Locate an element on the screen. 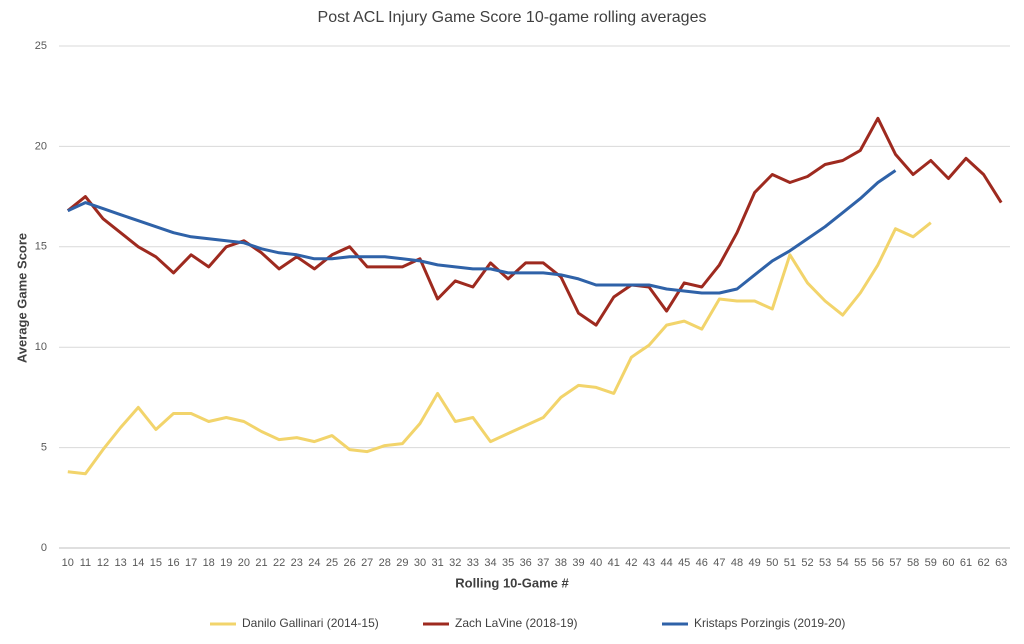 The image size is (1024, 644). x-tick-label: 41 is located at coordinates (614, 563).